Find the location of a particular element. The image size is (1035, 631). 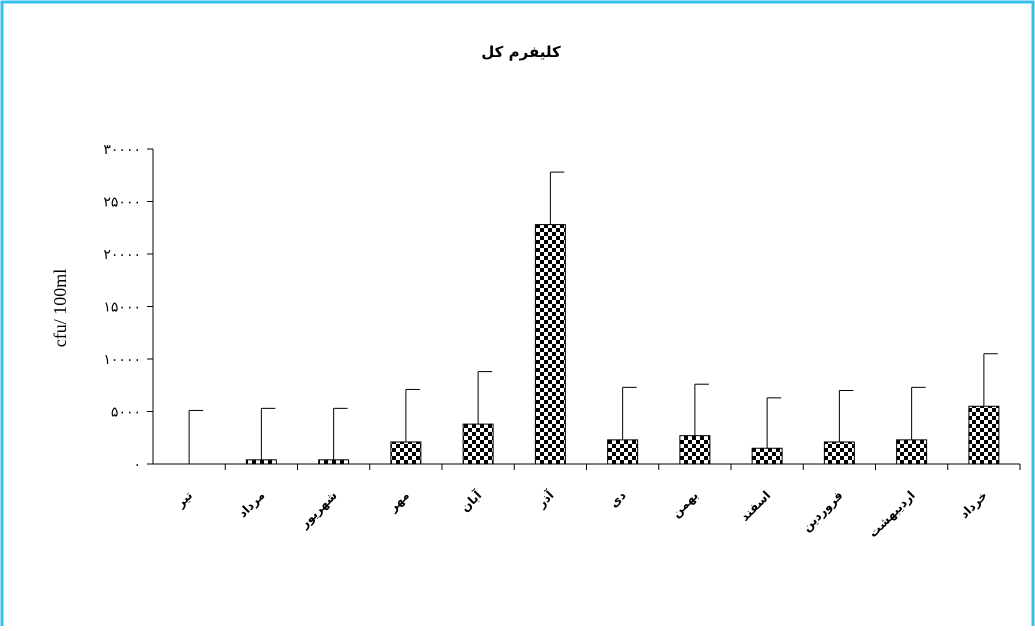

chart-title: کلیفرم کل is located at coordinates (521, 52).